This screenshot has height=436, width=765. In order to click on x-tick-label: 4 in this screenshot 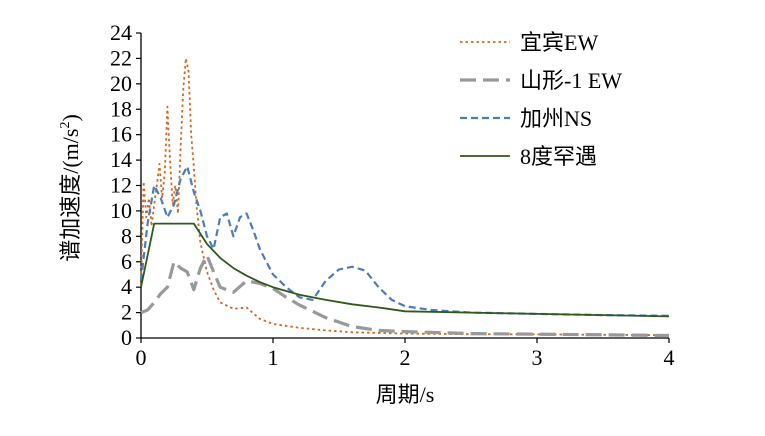, I will do `click(669, 357)`.